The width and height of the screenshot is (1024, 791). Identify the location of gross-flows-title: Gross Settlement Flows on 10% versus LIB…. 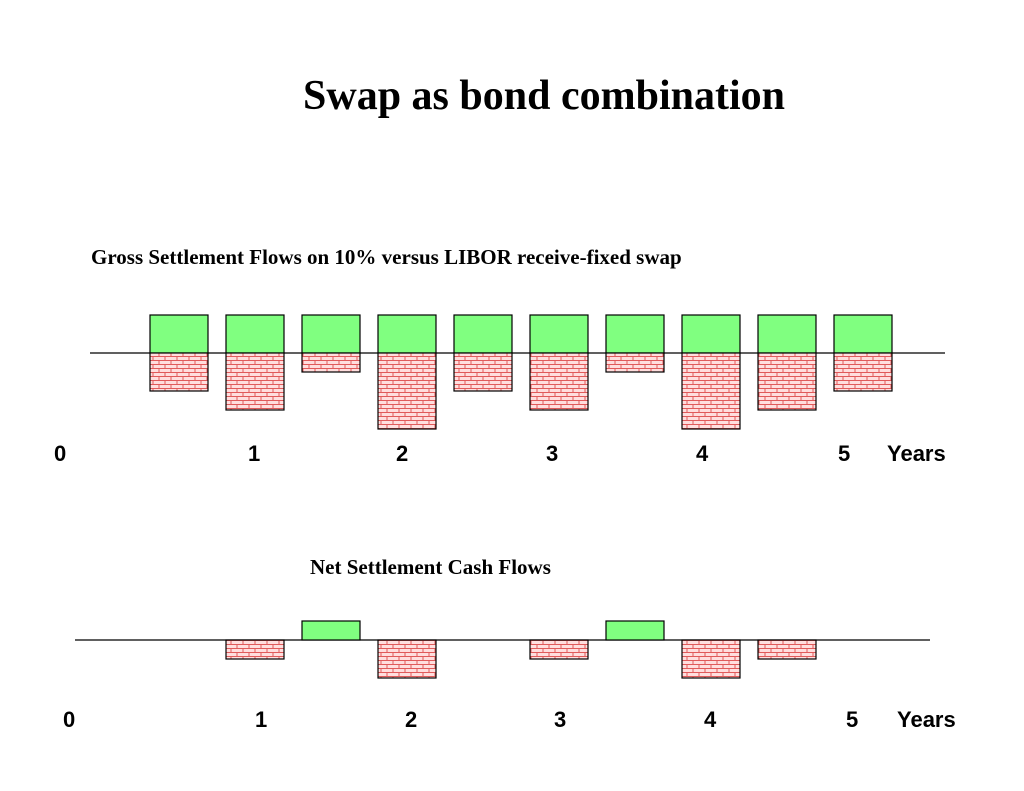
(386, 257).